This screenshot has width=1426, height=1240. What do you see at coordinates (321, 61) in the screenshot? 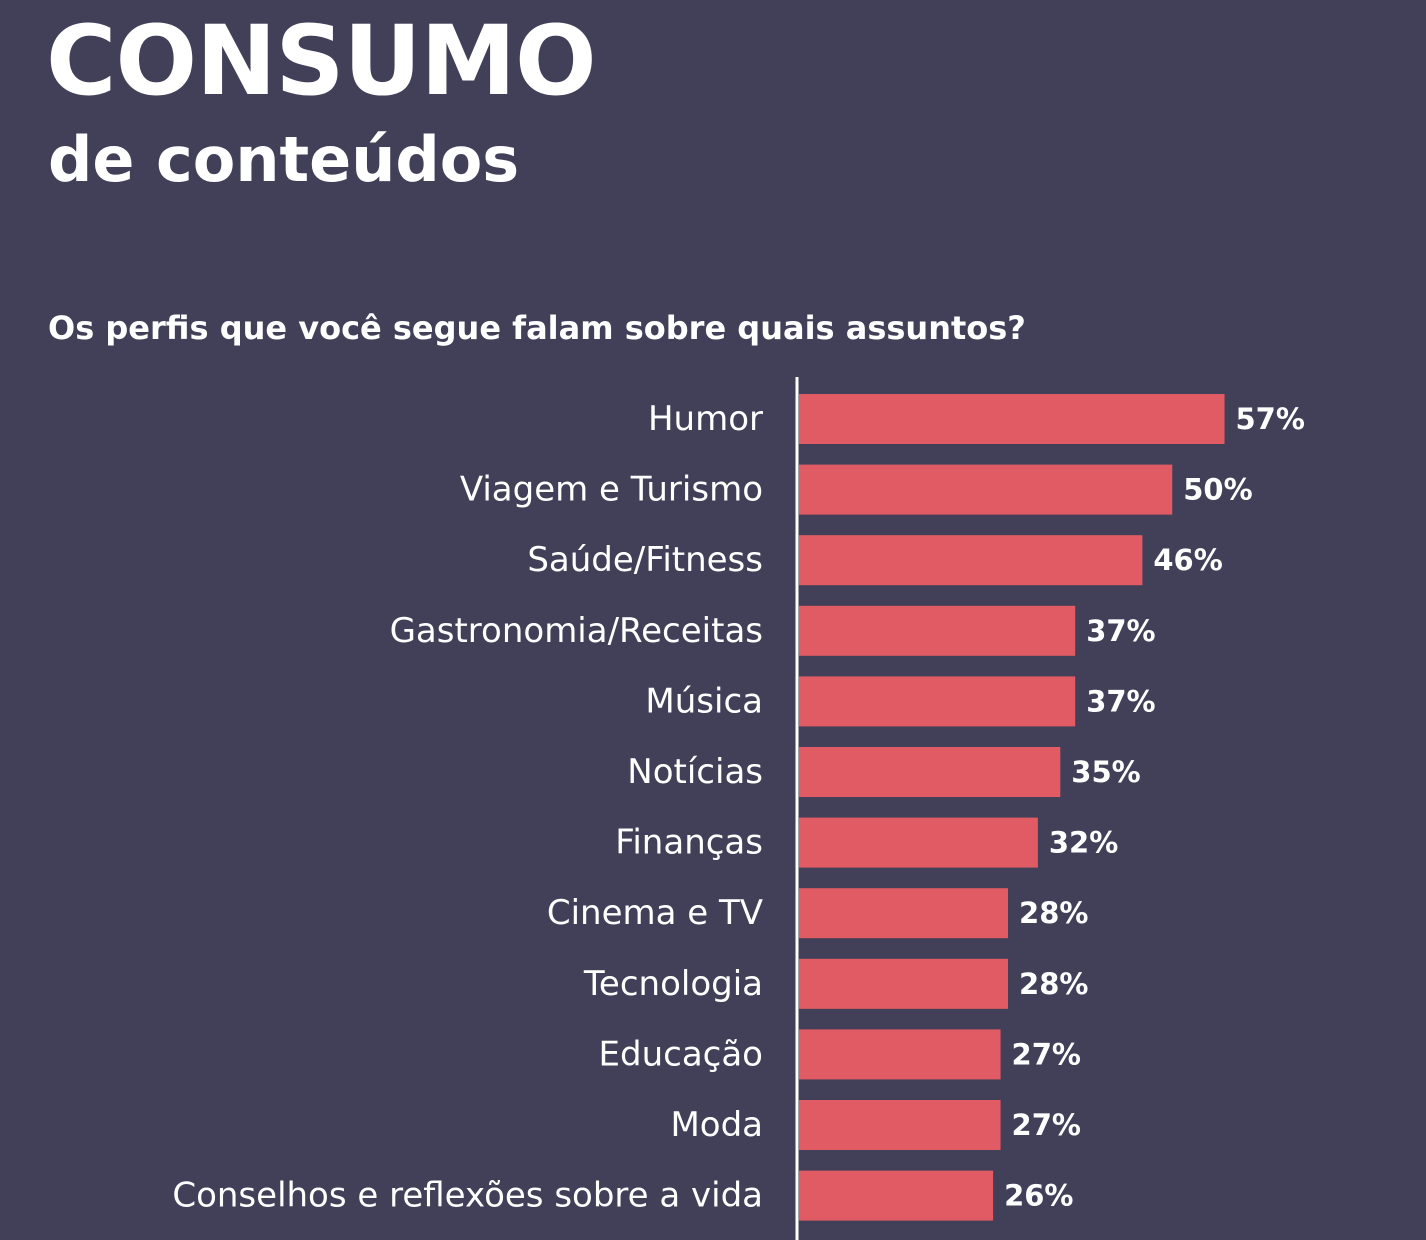
I see `page-title: CONSUMO` at bounding box center [321, 61].